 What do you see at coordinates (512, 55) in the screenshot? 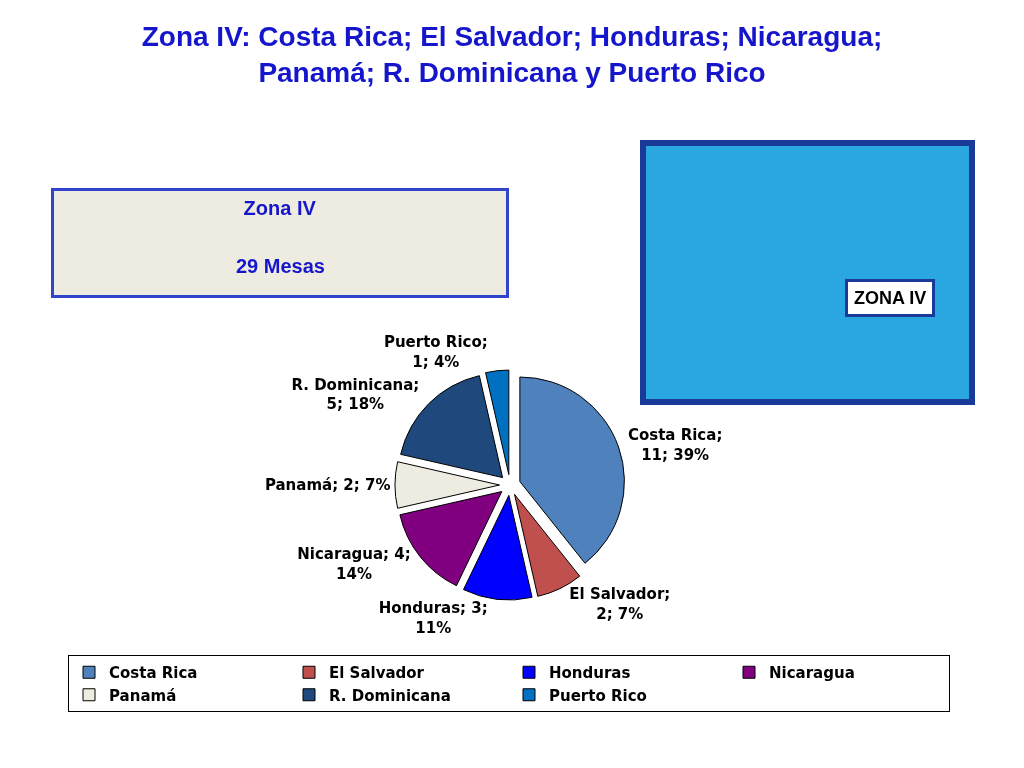
I see `chart-title: Zona IV: Costa Rica; El Salvador; Honduras; Nicaragua; Panamá; R. Dominicana y Puerto Rico` at bounding box center [512, 55].